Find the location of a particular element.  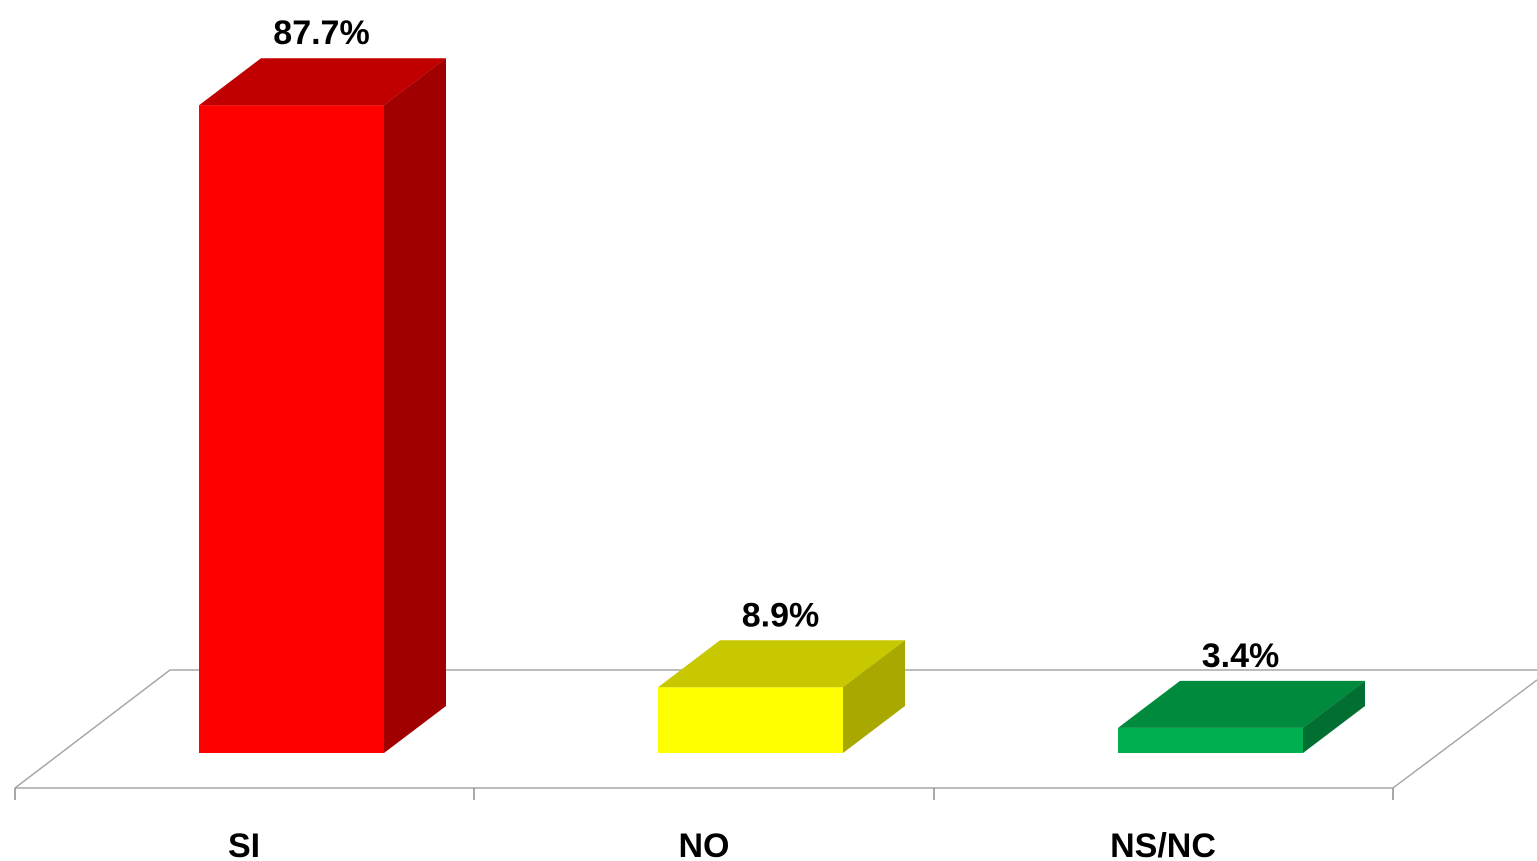

category-labels: SI NO NS/NC is located at coordinates (722, 844).